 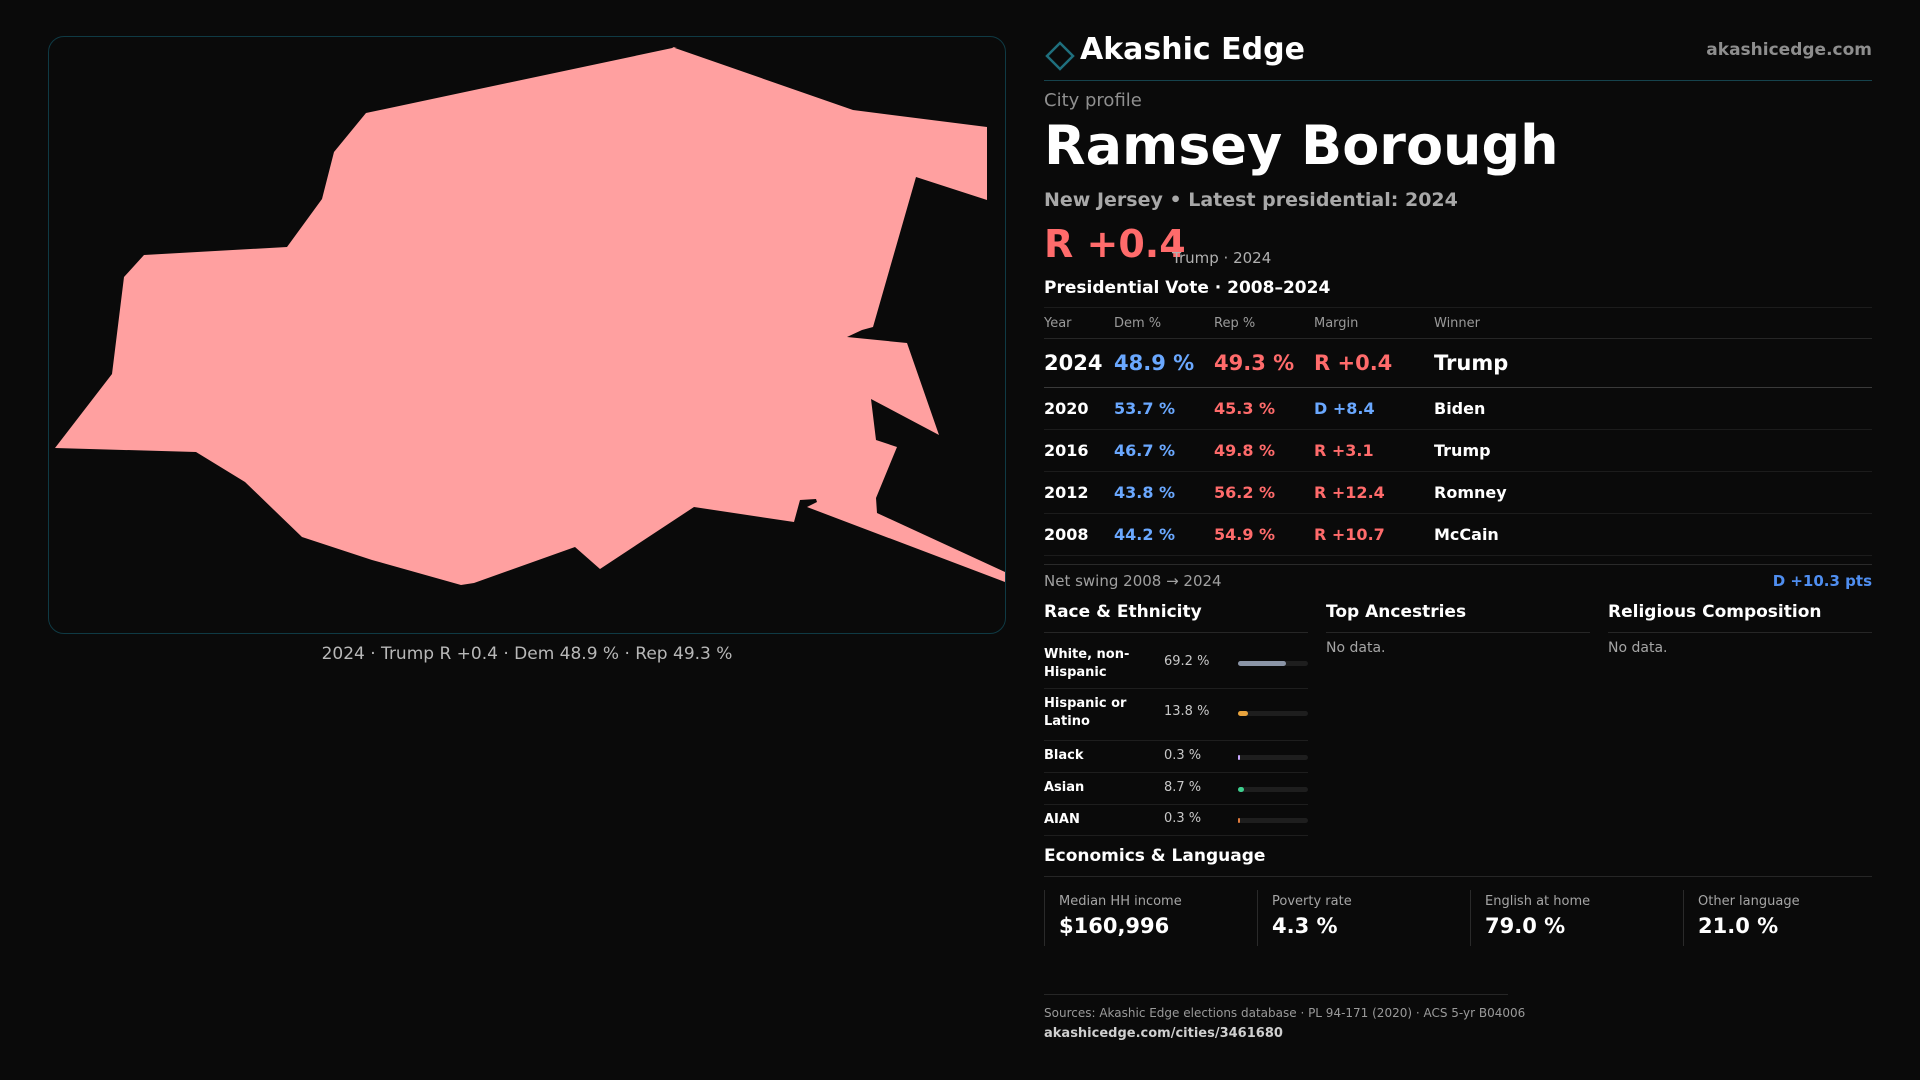 I want to click on row-year: 2016, so click(x=1079, y=450).